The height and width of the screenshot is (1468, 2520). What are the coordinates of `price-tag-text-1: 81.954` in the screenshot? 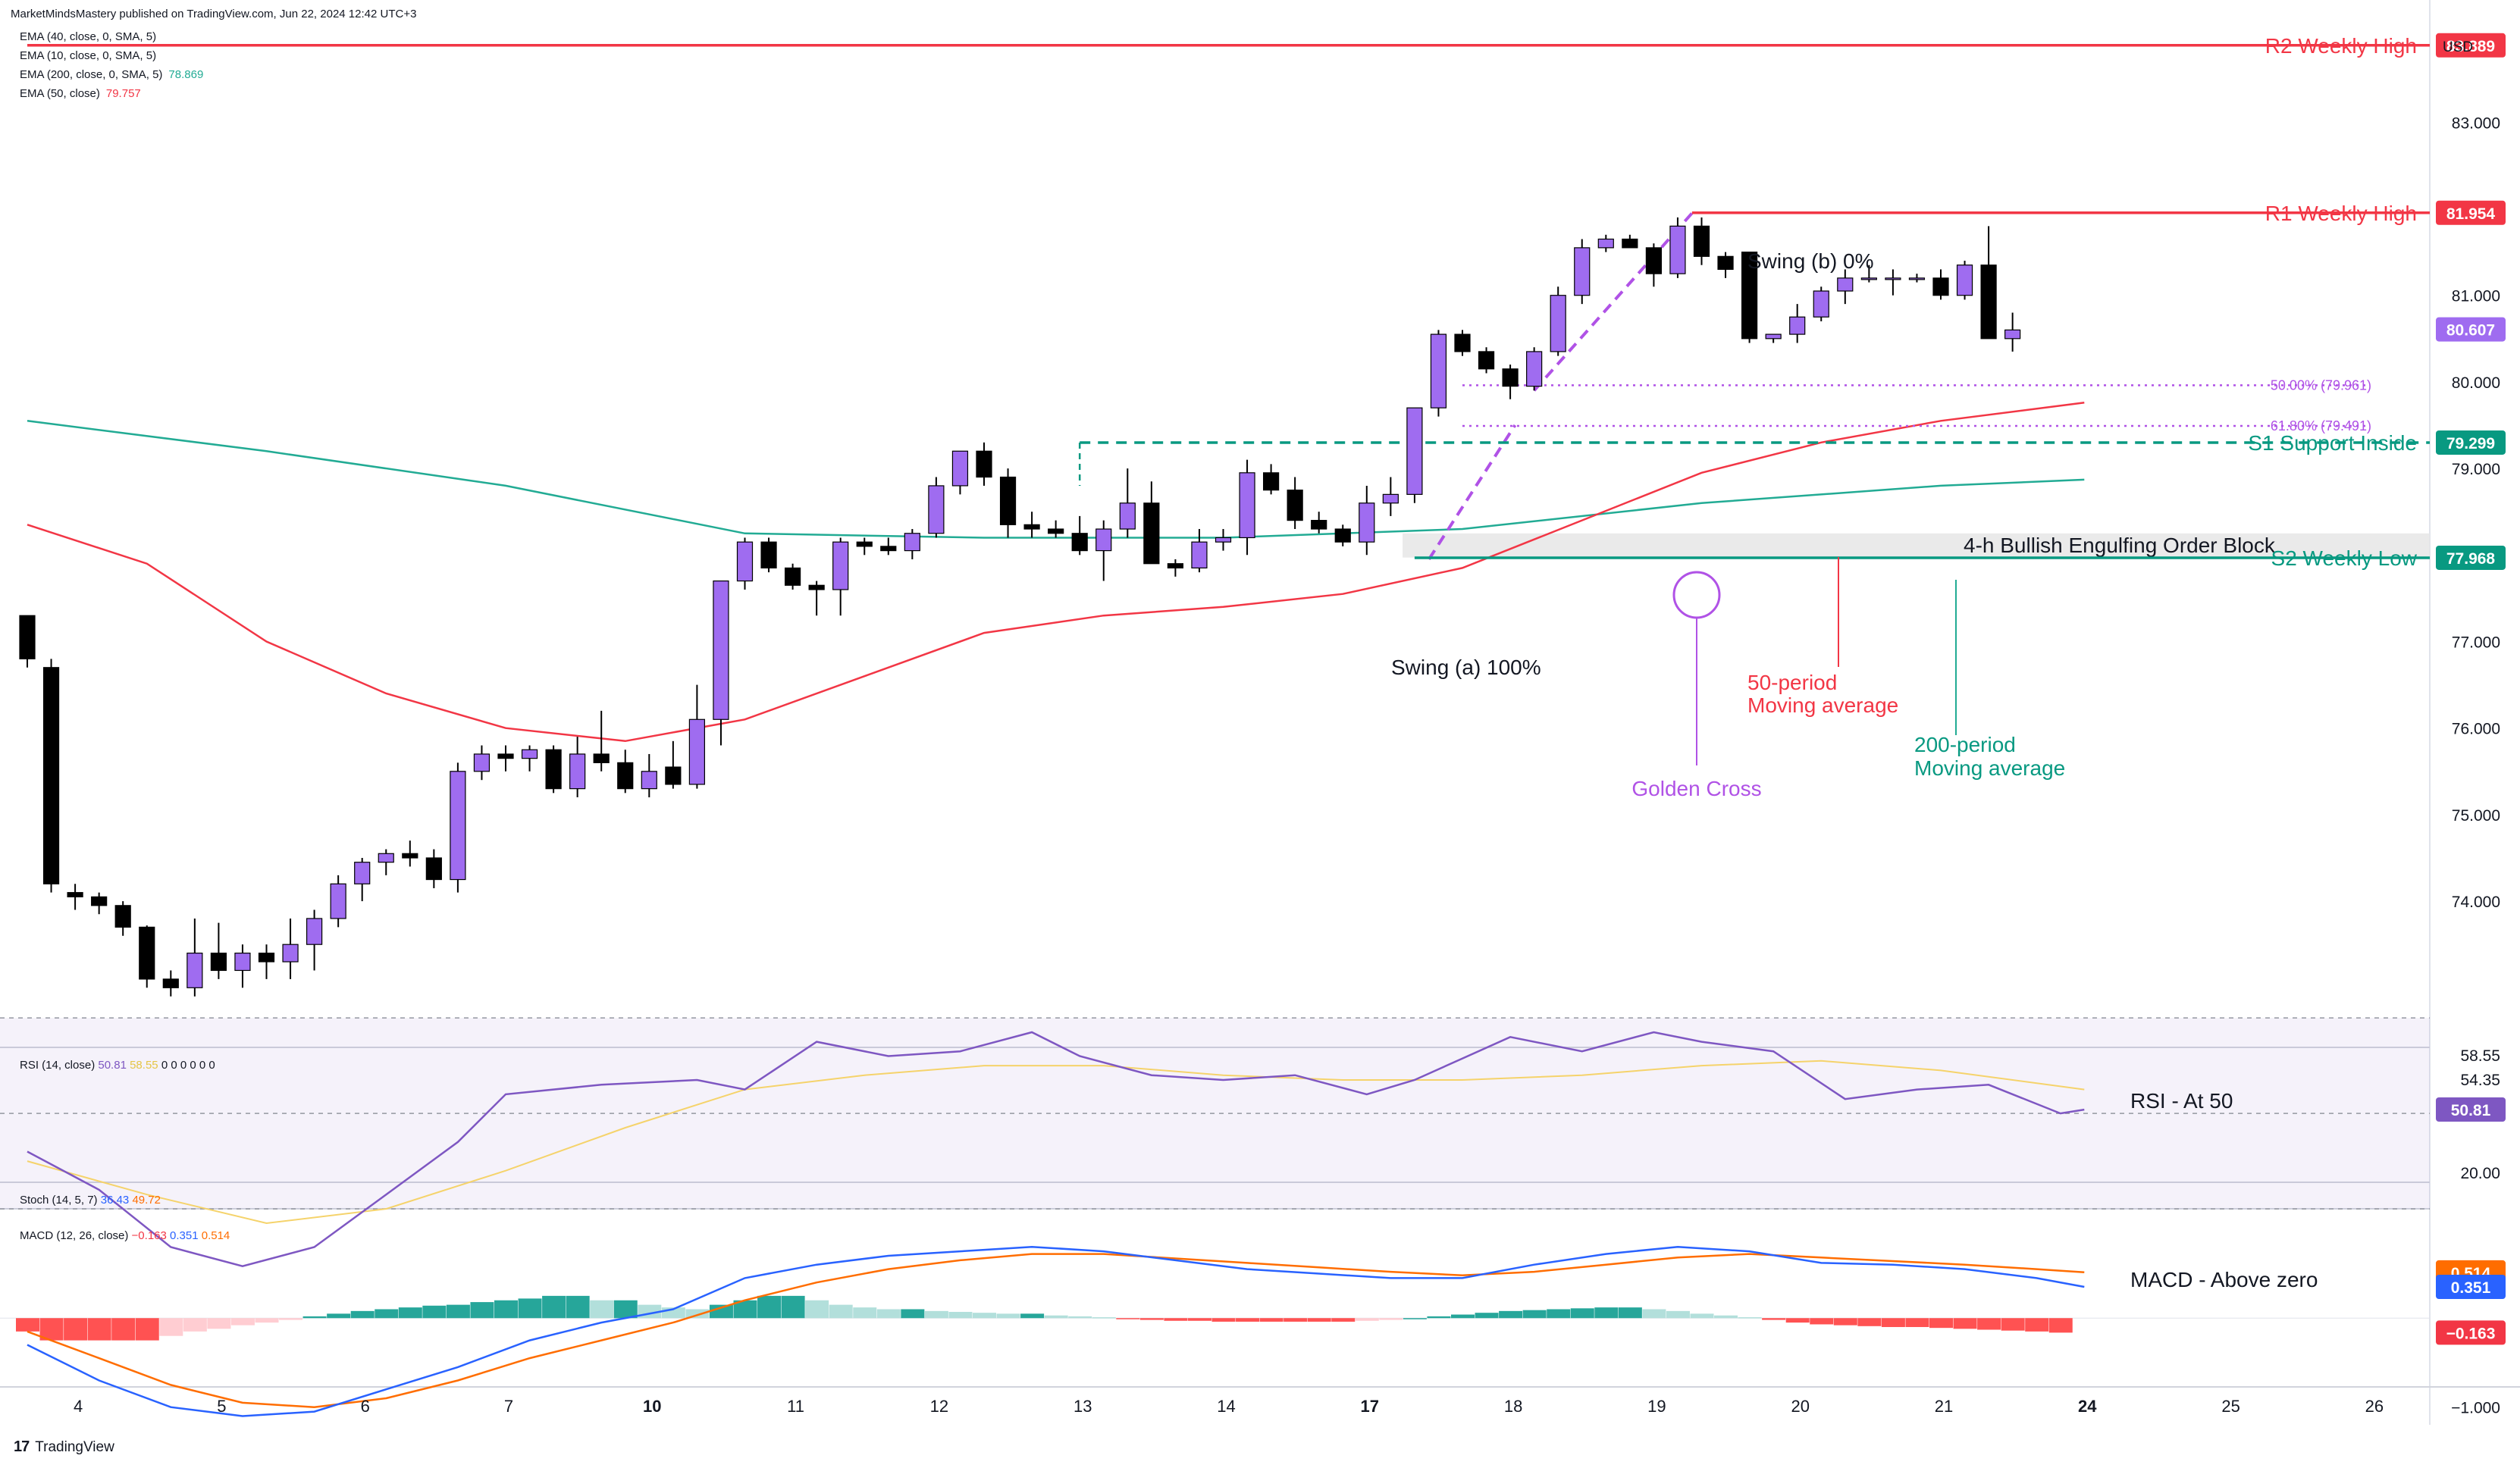 It's located at (2471, 214).